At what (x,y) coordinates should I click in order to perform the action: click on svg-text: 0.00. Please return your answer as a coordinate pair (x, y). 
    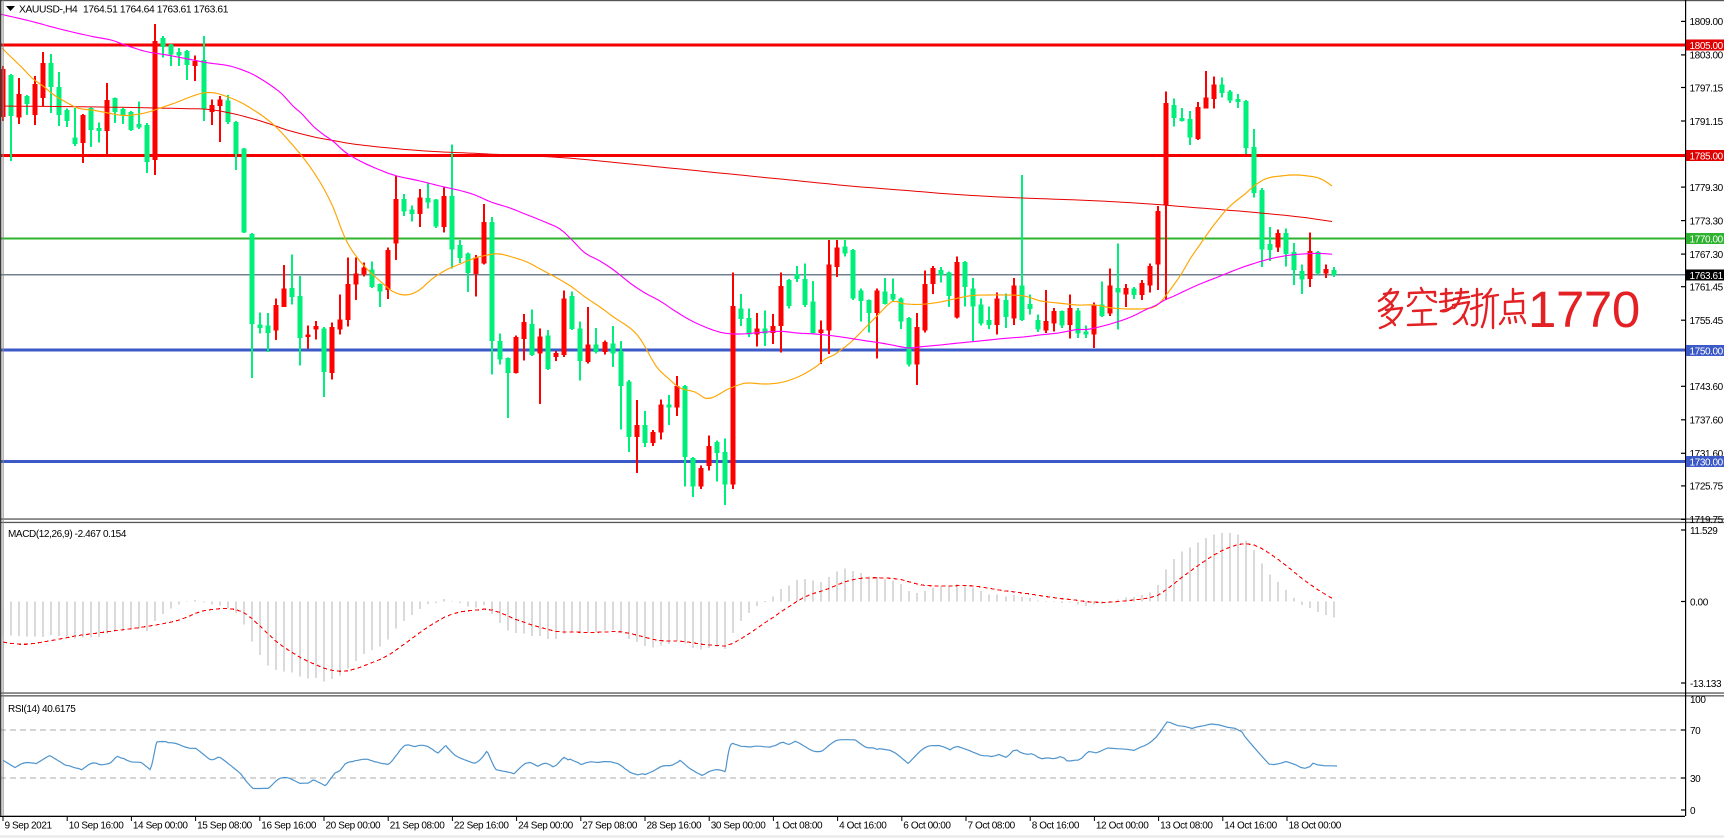
    Looking at the image, I should click on (1699, 602).